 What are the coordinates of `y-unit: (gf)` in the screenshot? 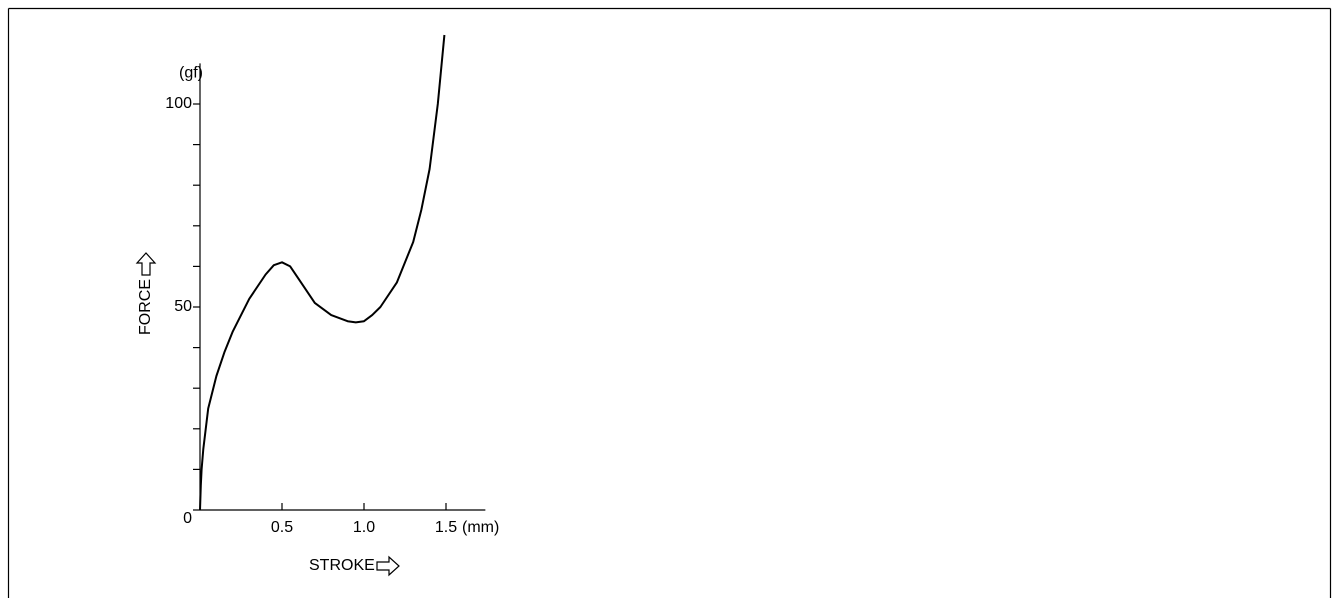 It's located at (191, 73).